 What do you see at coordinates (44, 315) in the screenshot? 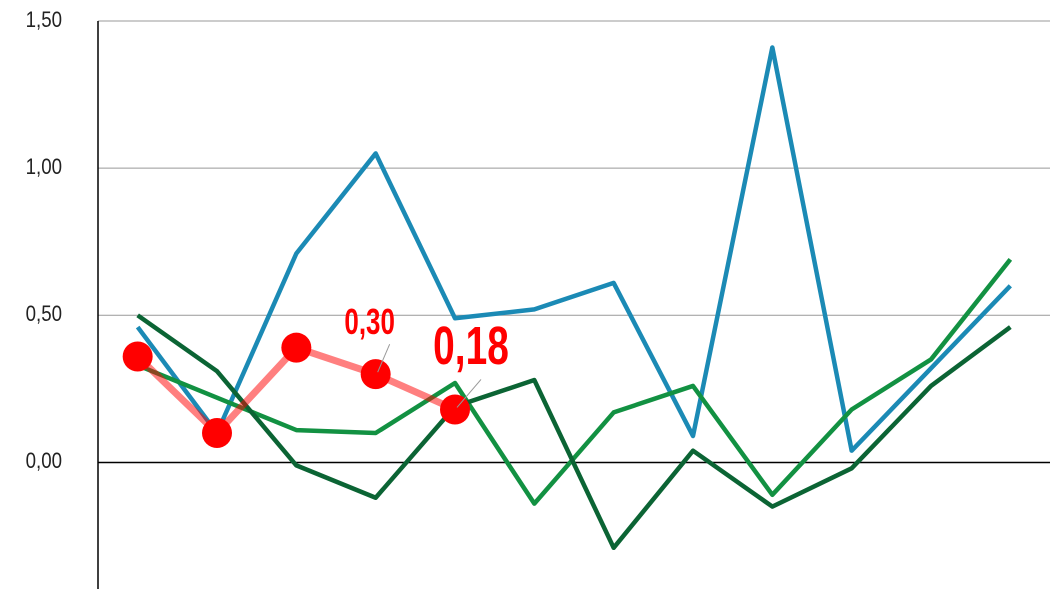
I see `y-tick-label: 0,50` at bounding box center [44, 315].